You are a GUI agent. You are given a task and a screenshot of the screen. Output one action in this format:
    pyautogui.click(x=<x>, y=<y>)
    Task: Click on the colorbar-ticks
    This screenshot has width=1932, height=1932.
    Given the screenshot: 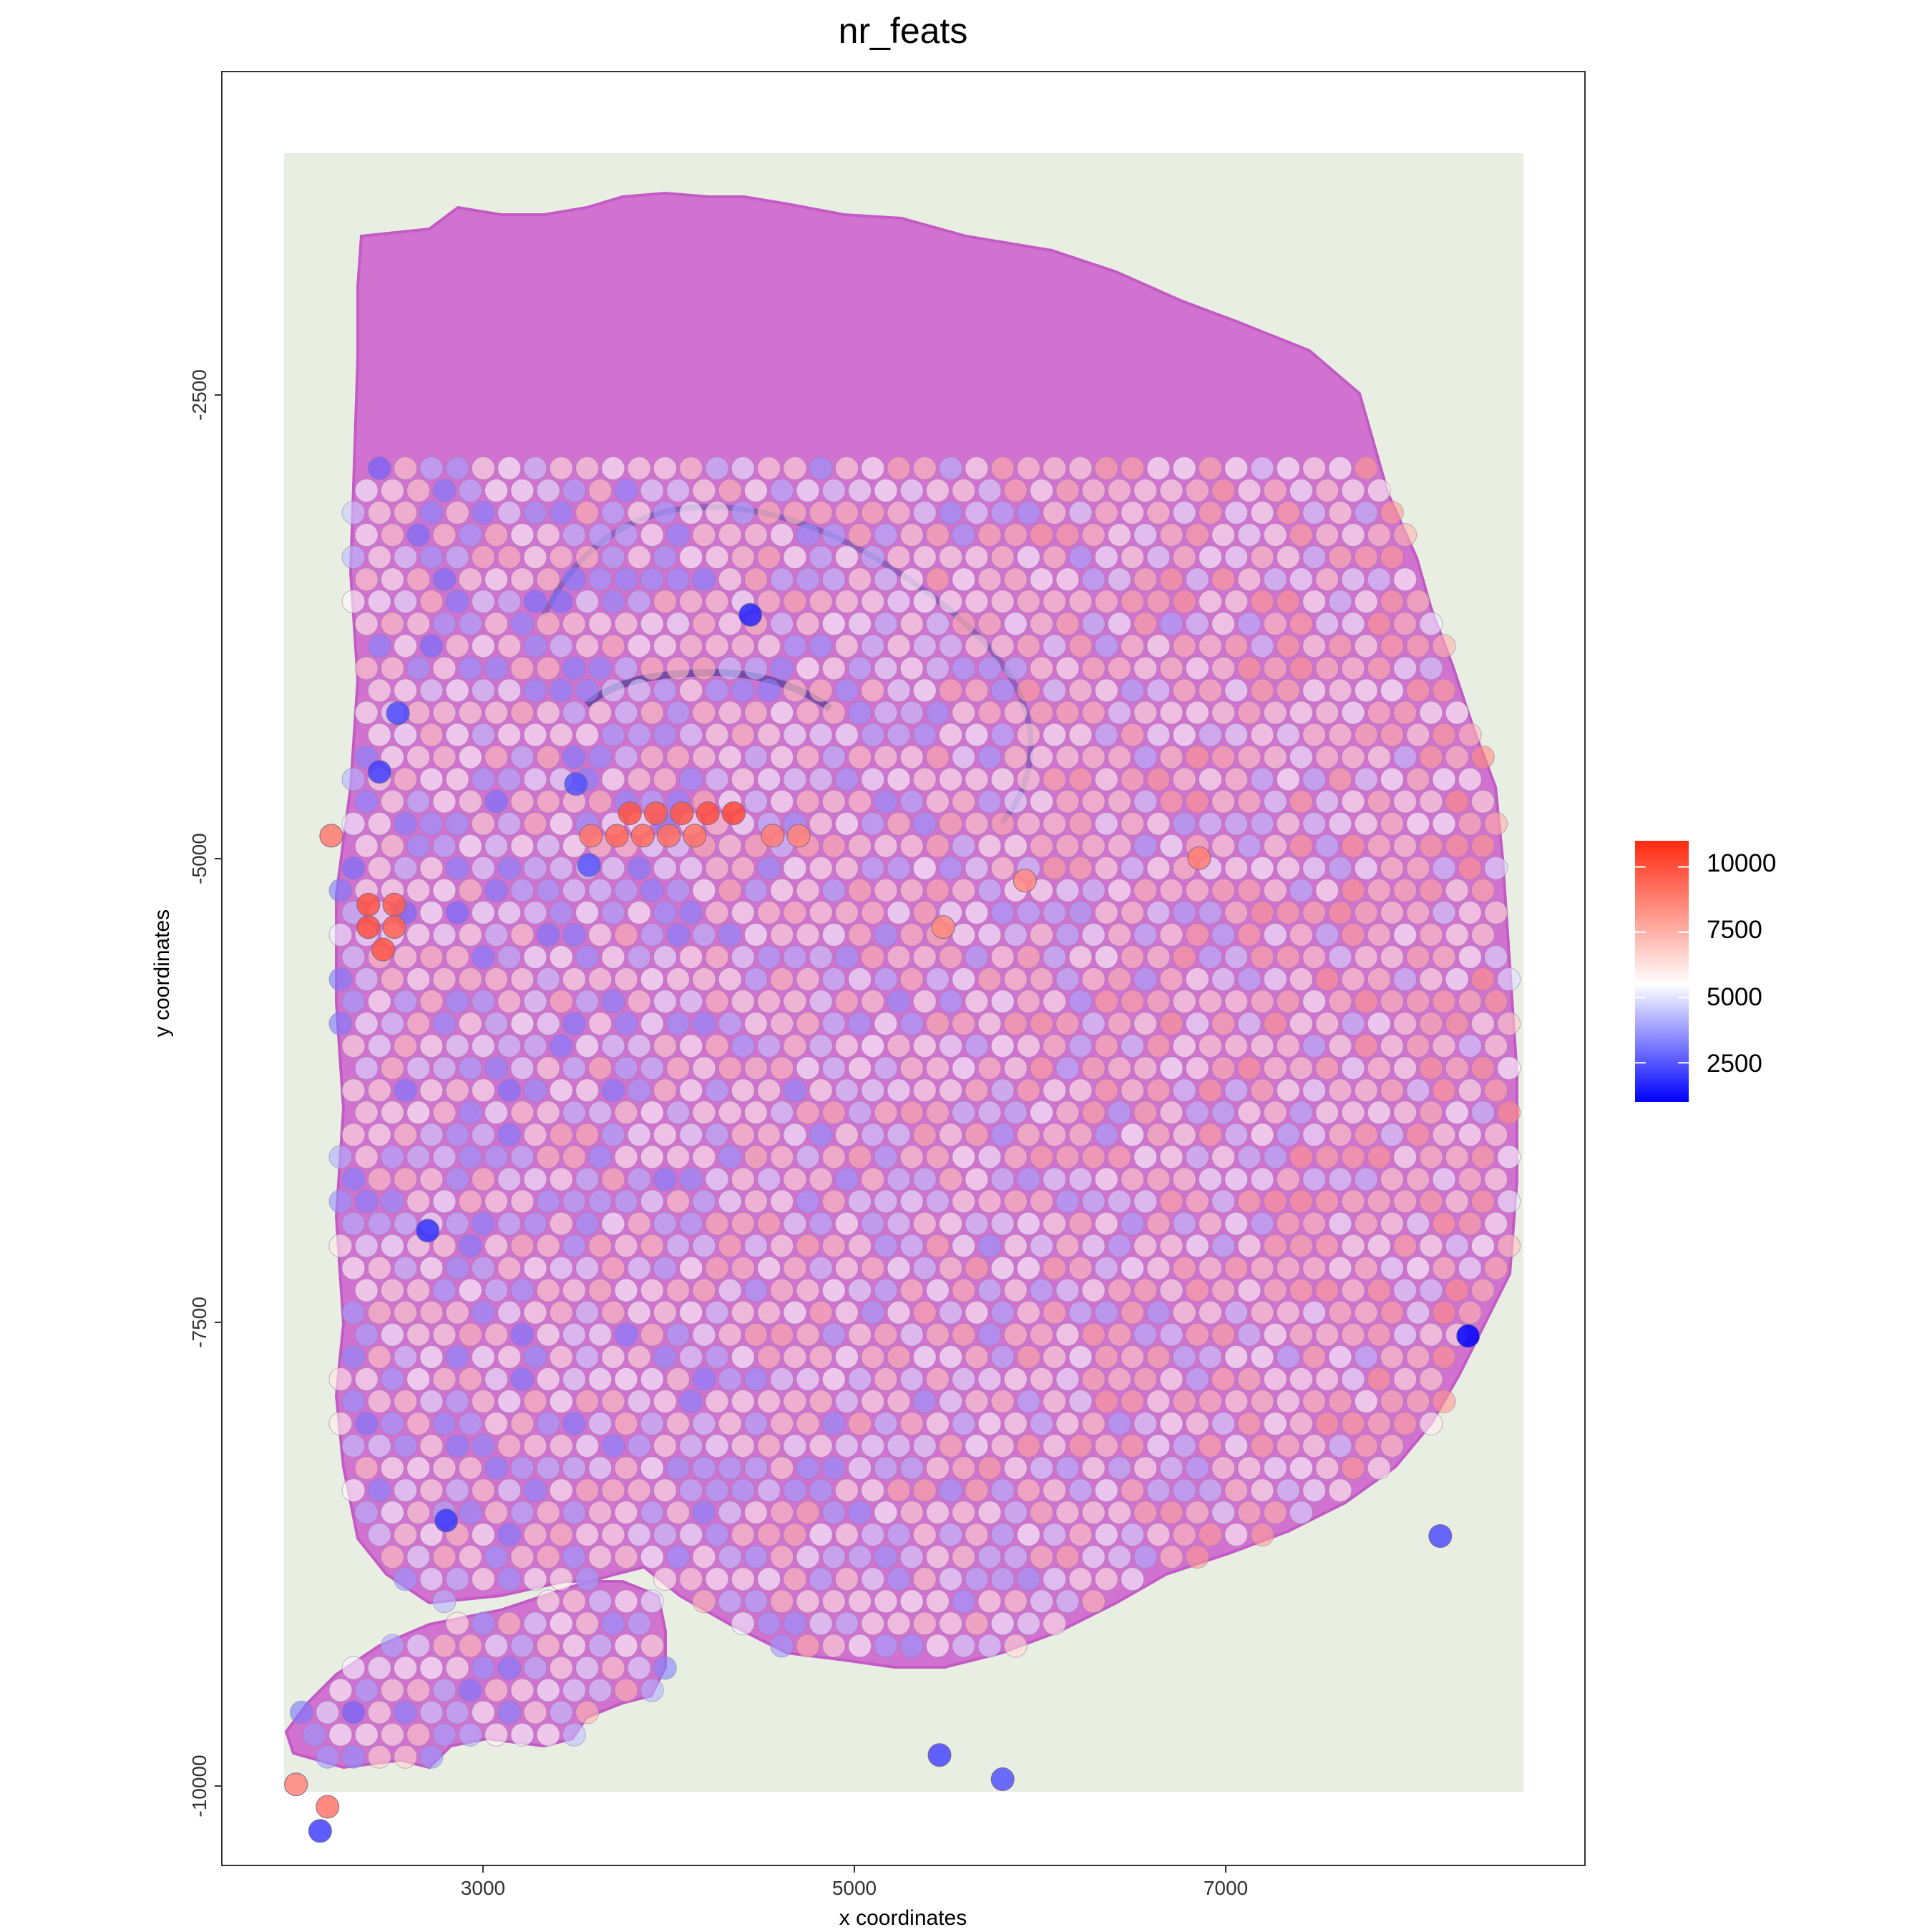 What is the action you would take?
    pyautogui.click(x=1662, y=965)
    